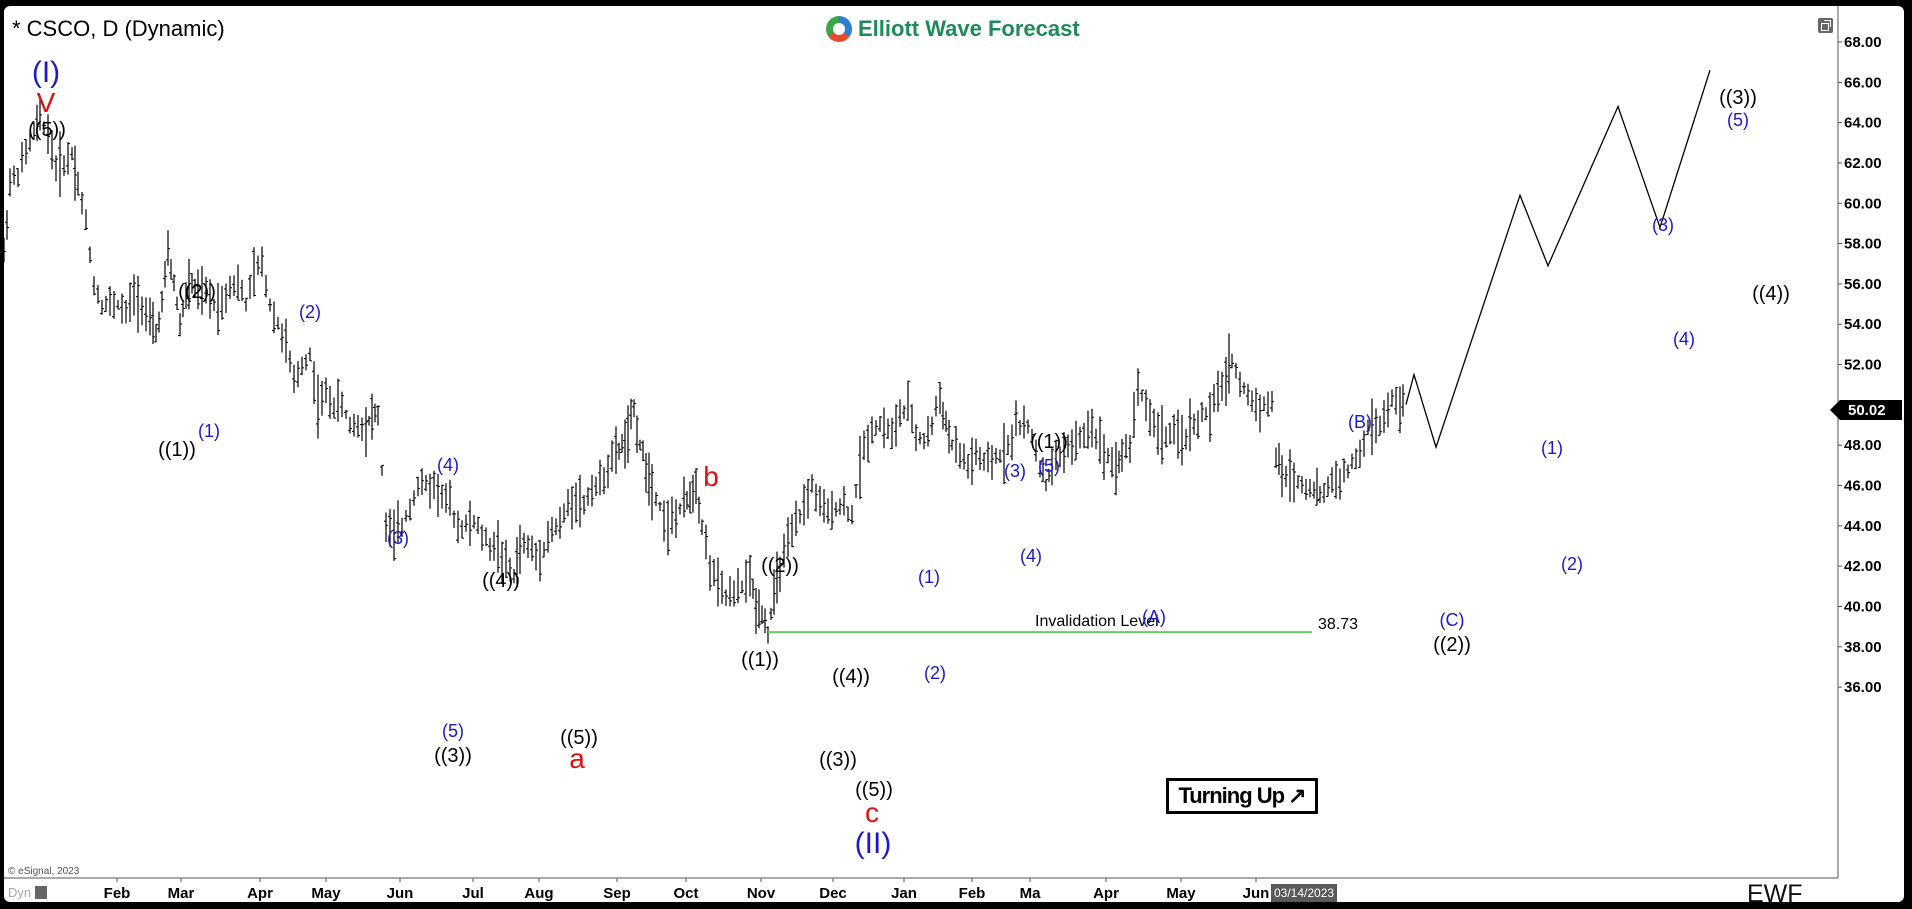  I want to click on x-tick-label: Oct, so click(685, 893).